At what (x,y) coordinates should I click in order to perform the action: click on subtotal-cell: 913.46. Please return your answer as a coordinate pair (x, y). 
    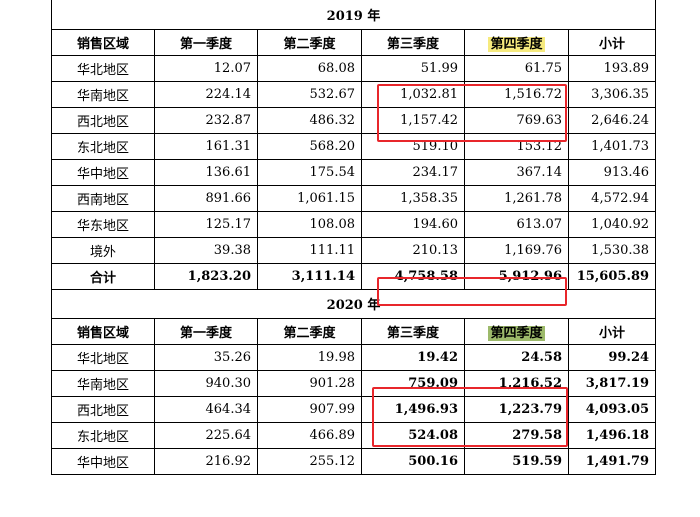
    Looking at the image, I should click on (612, 172).